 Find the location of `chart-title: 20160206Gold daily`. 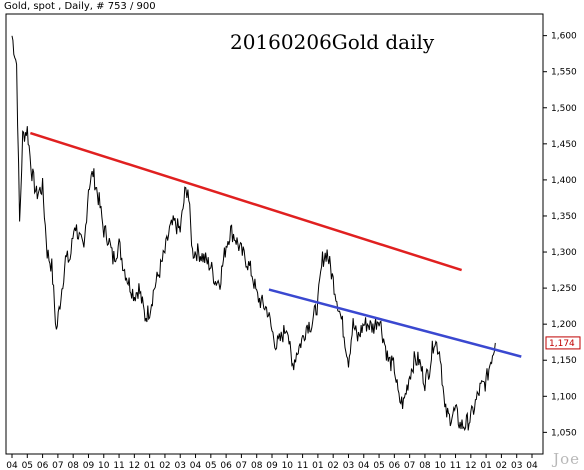

chart-title: 20160206Gold daily is located at coordinates (332, 42).